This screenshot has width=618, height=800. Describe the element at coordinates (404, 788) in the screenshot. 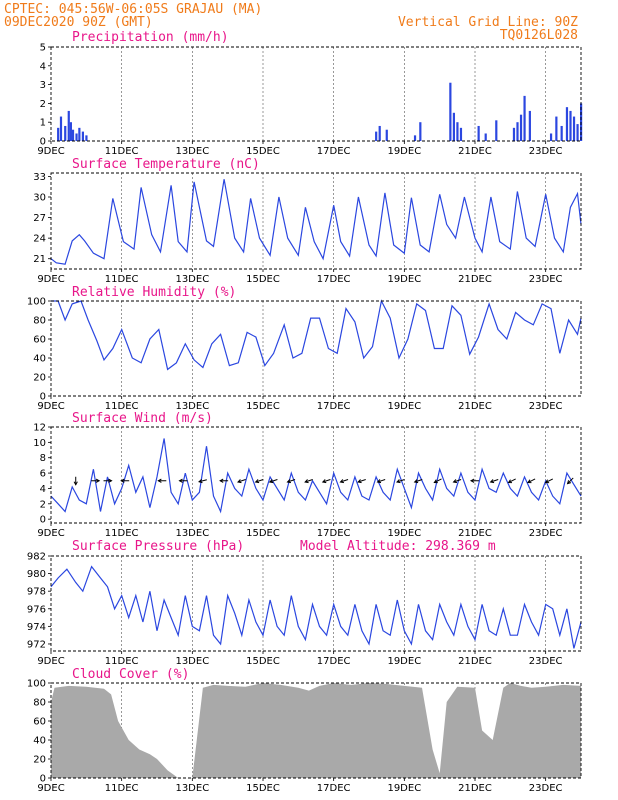

I see `cloud-xtick-label: 19DEC` at that location.